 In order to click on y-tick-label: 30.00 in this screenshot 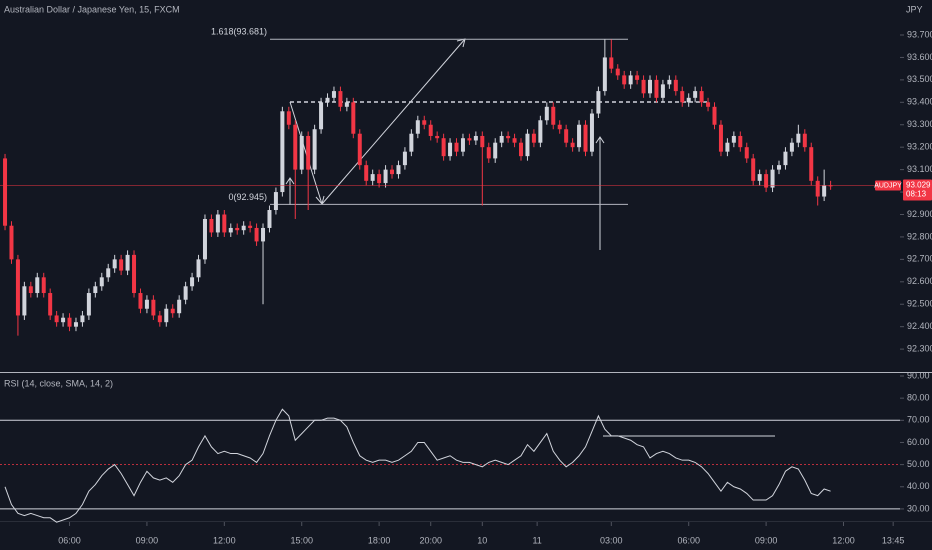, I will do `click(918, 508)`.